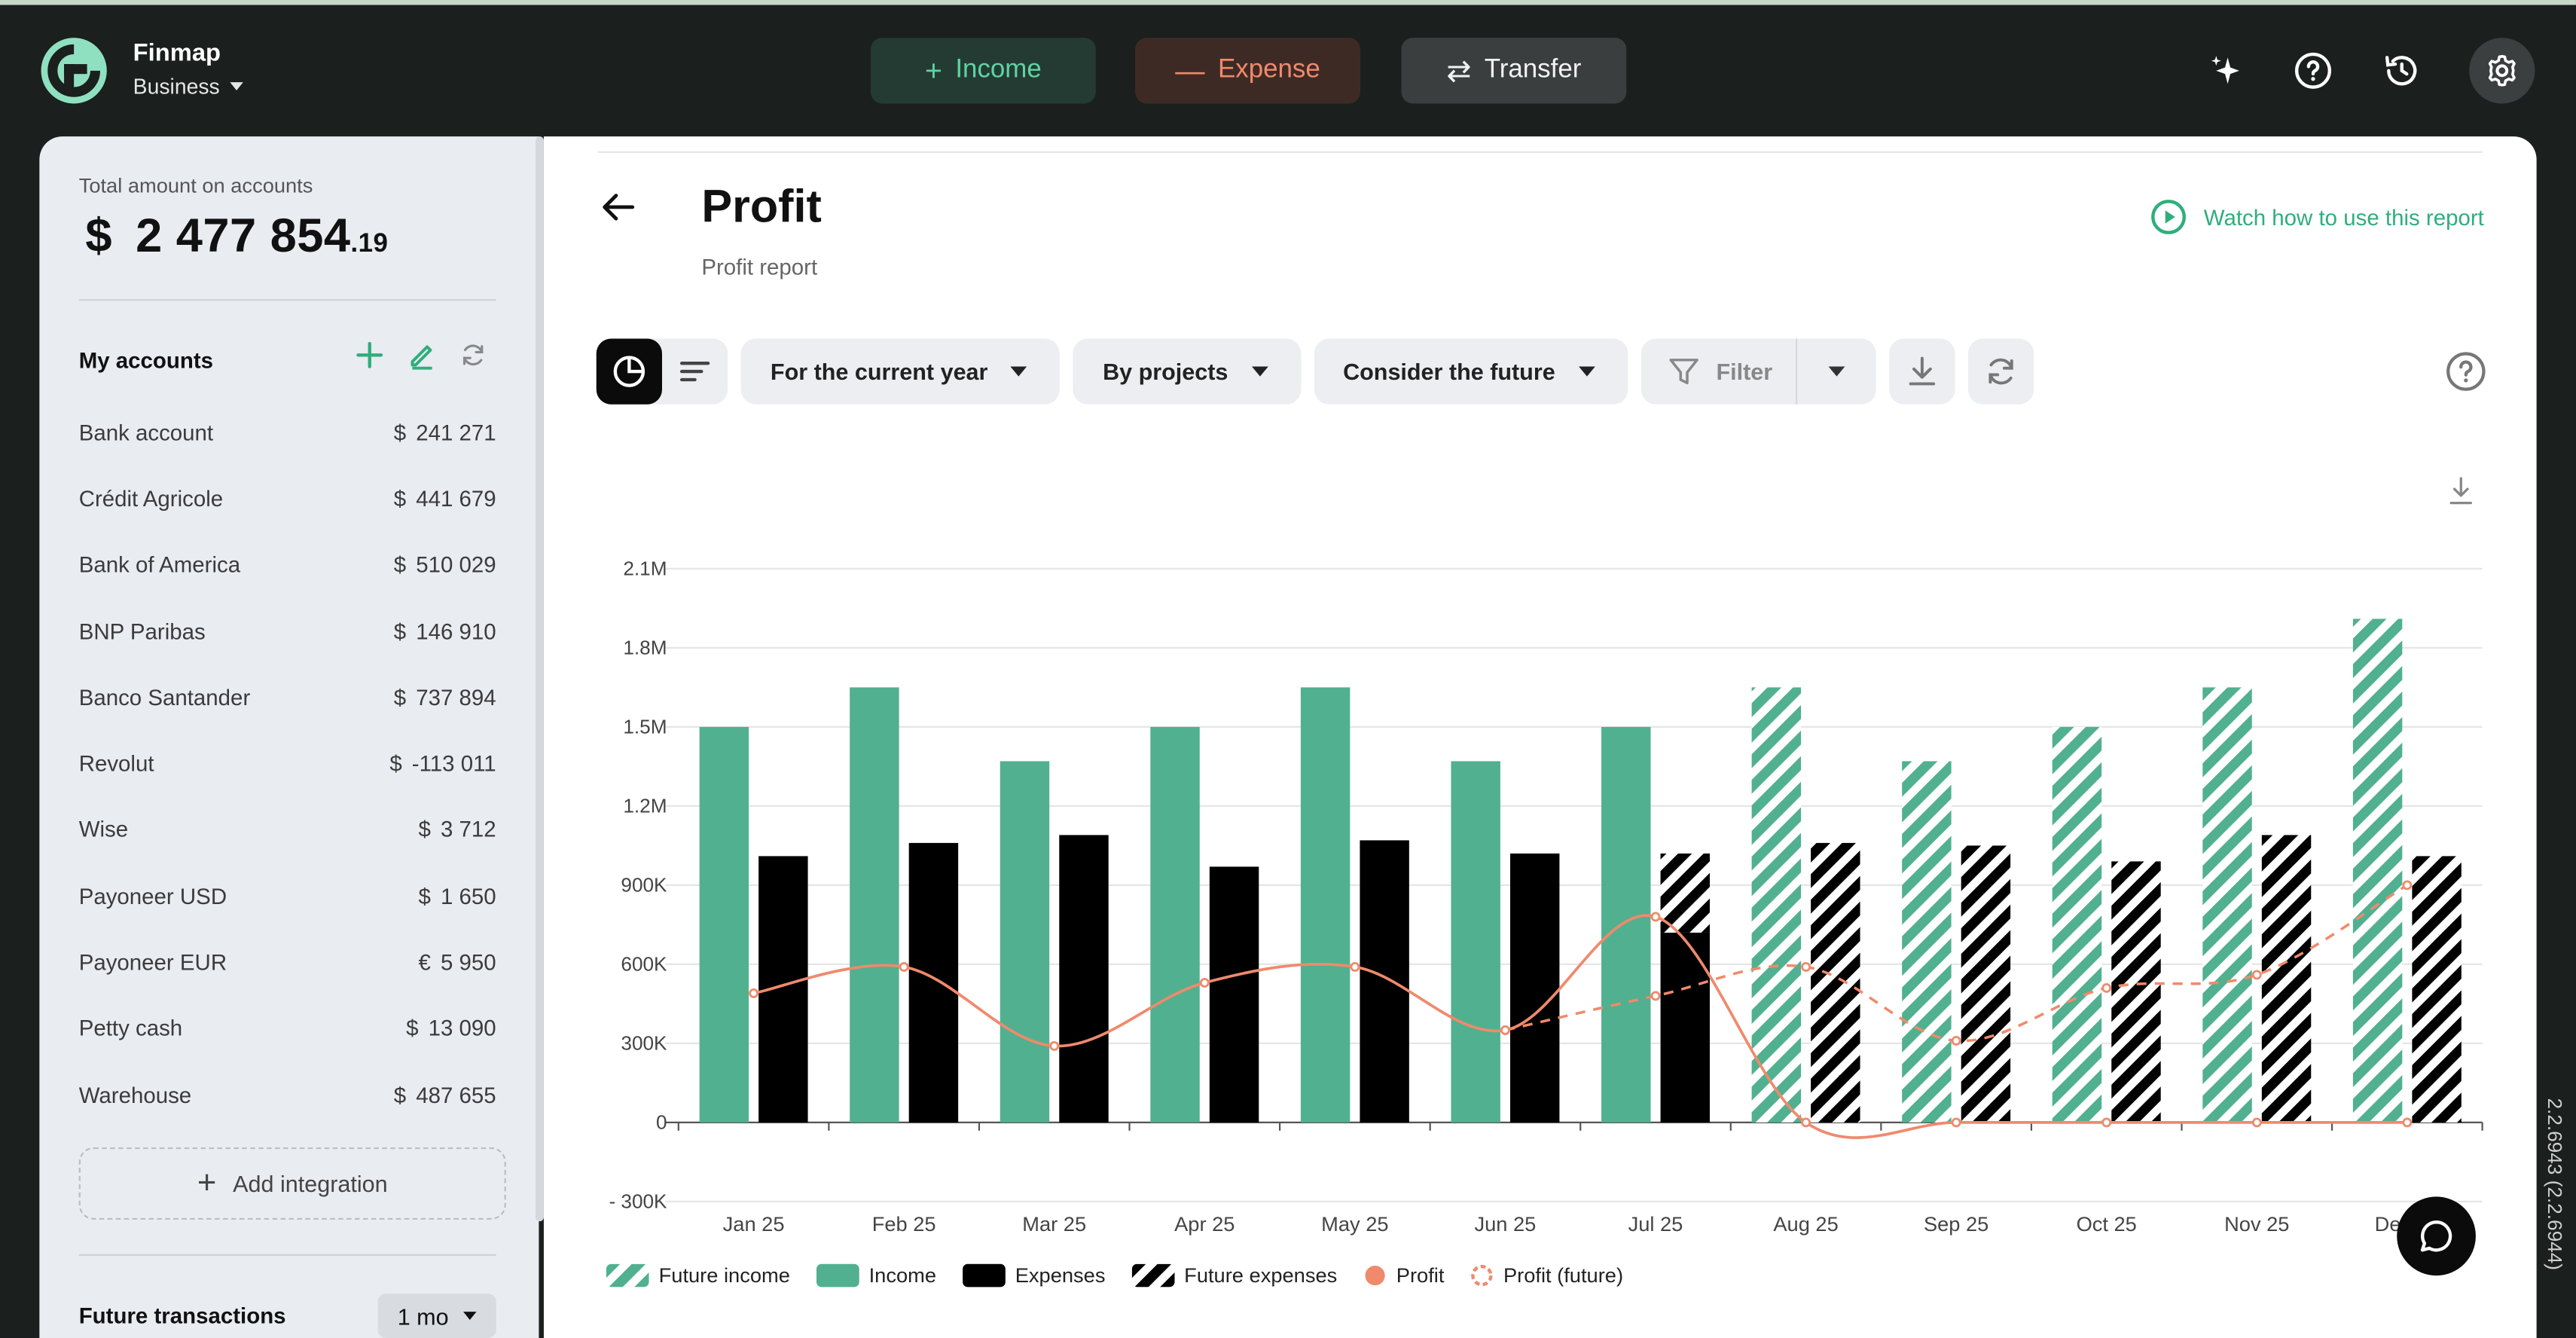 The image size is (2576, 1338). What do you see at coordinates (2437, 1236) in the screenshot?
I see `support-chat-button` at bounding box center [2437, 1236].